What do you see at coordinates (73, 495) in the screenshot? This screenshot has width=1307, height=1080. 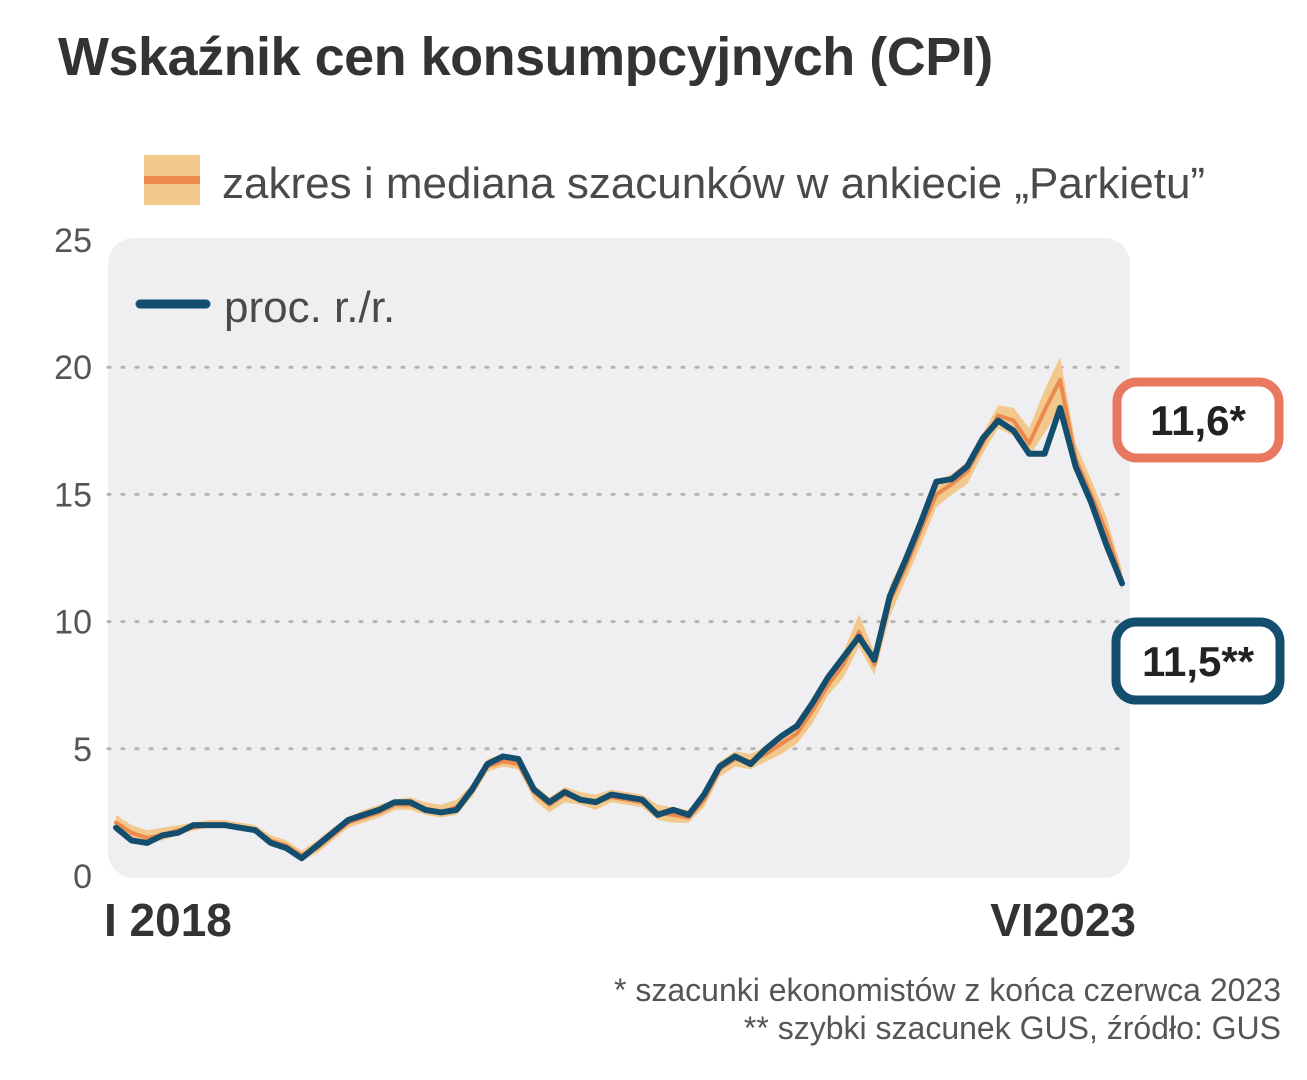 I see `y-tick-label-15: 15` at bounding box center [73, 495].